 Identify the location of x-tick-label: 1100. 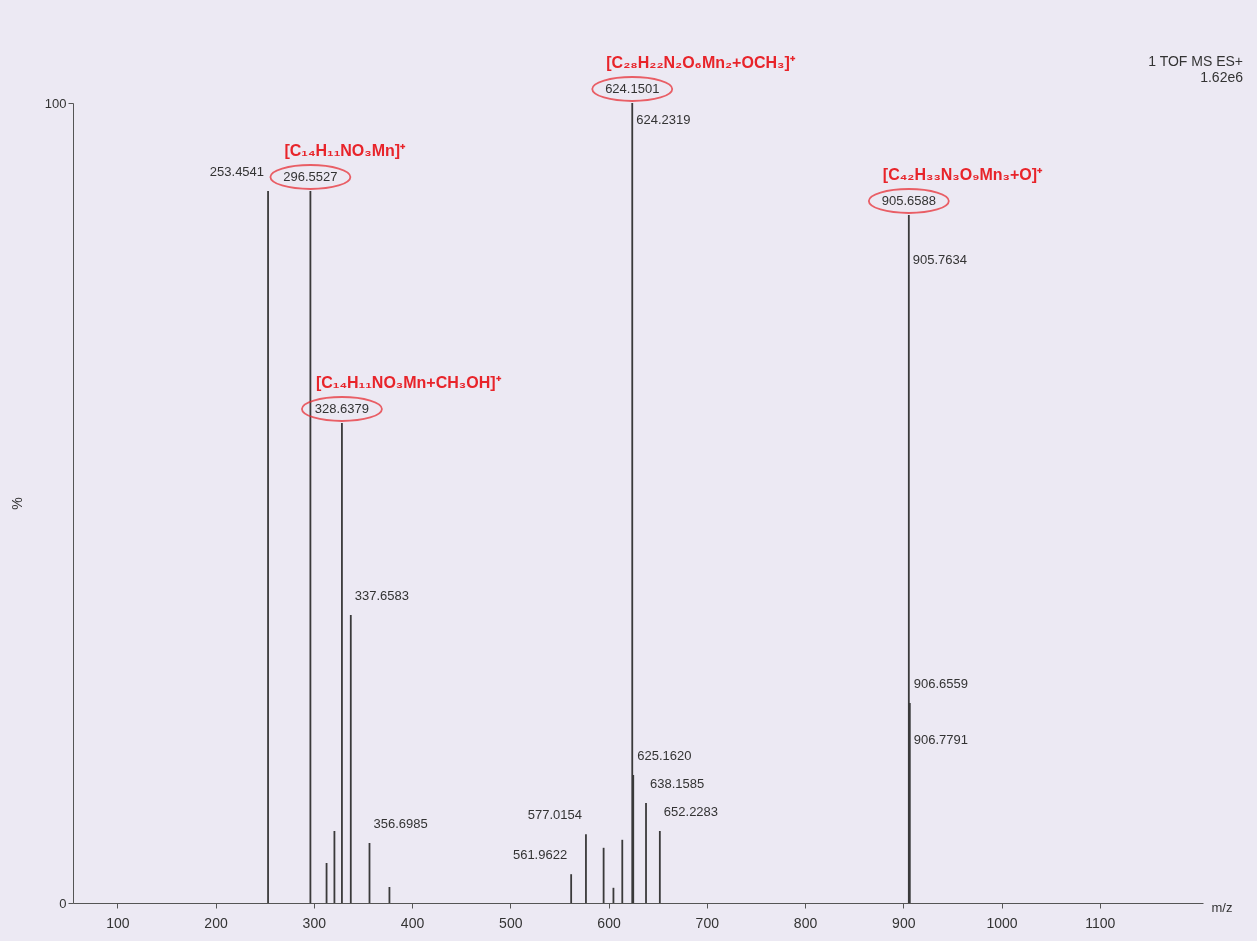
(1100, 922).